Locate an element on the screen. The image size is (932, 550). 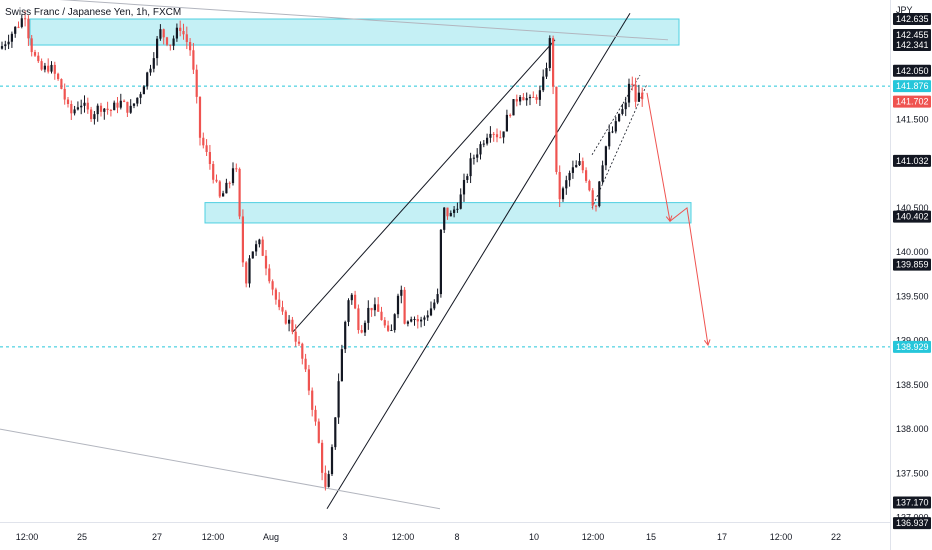
price-badge-label: 142.455 is located at coordinates (912, 35).